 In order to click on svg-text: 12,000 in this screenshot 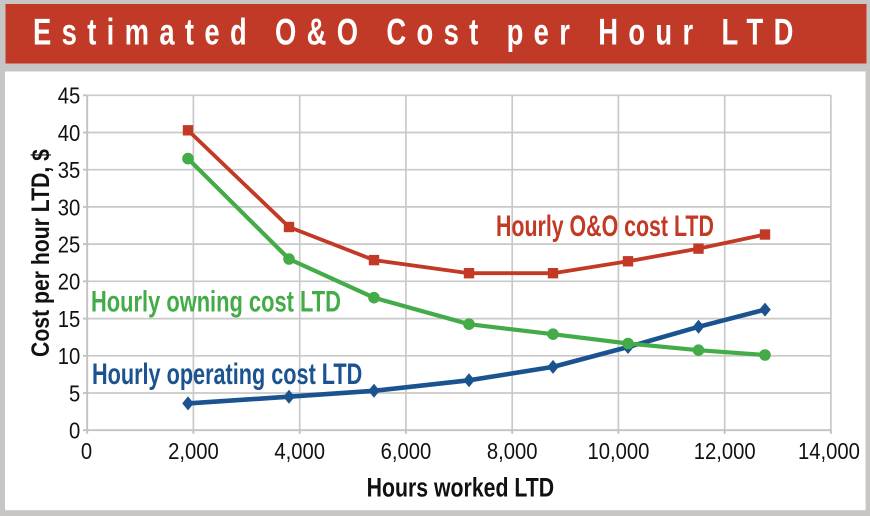, I will do `click(725, 451)`.